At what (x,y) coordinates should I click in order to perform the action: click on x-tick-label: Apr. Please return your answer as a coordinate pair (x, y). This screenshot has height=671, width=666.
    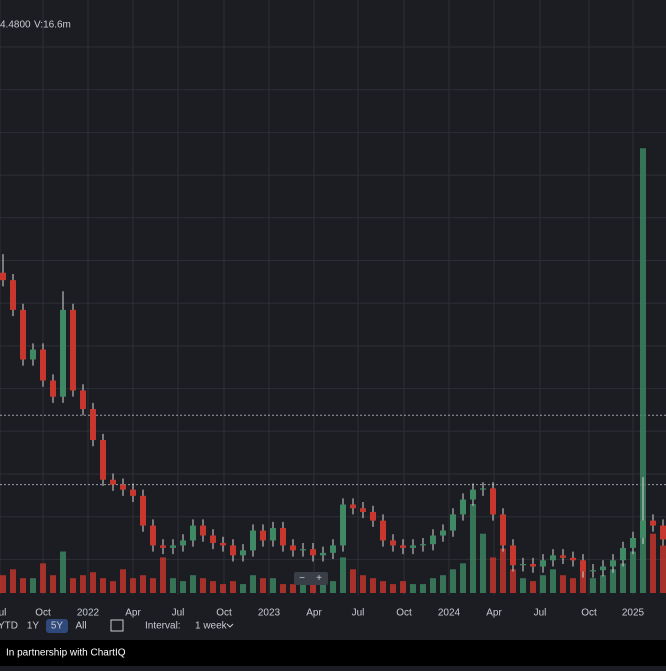
    Looking at the image, I should click on (133, 613).